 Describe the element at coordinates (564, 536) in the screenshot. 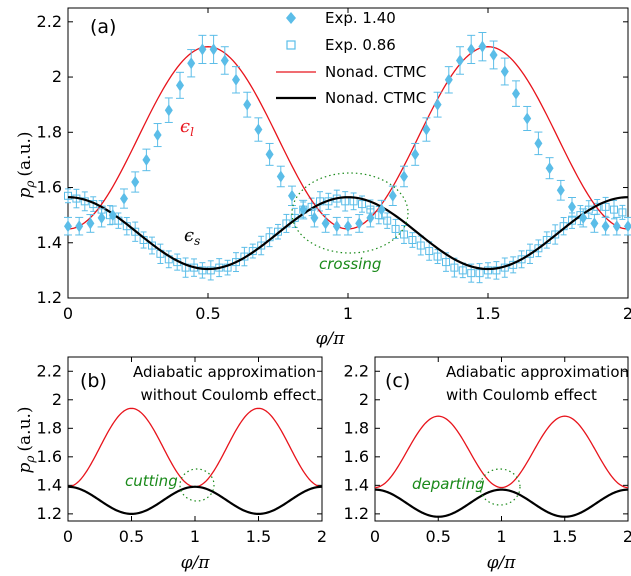

I see `x-tick-label: 1.5` at that location.